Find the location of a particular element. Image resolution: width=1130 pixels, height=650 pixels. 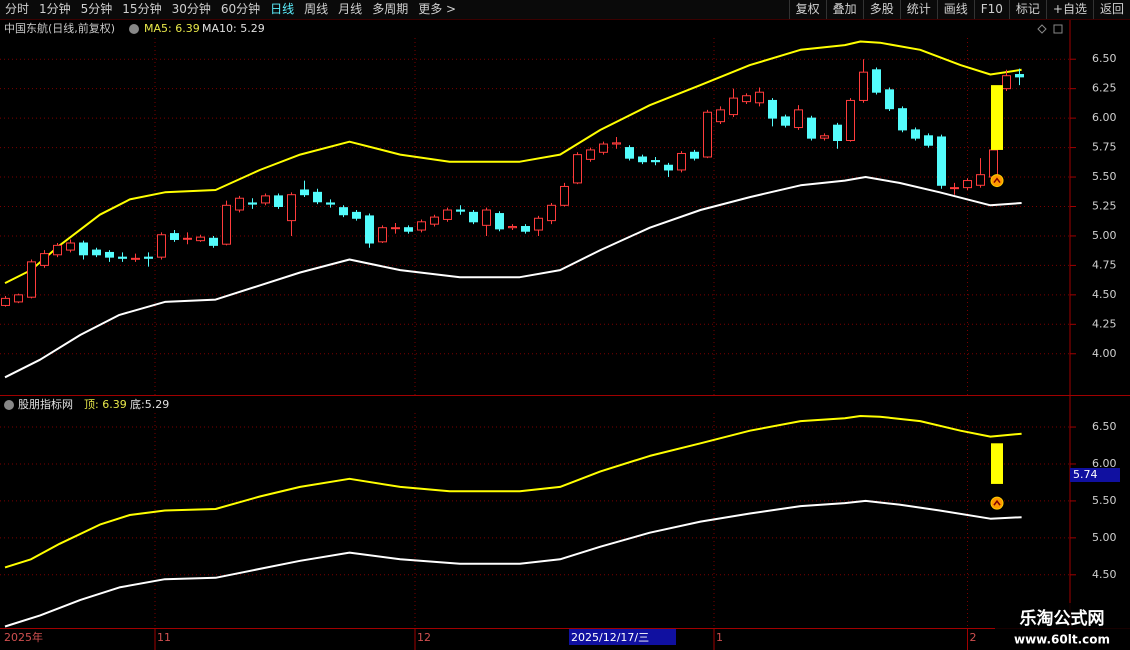

signal-arrow-glyph is located at coordinates (997, 180).